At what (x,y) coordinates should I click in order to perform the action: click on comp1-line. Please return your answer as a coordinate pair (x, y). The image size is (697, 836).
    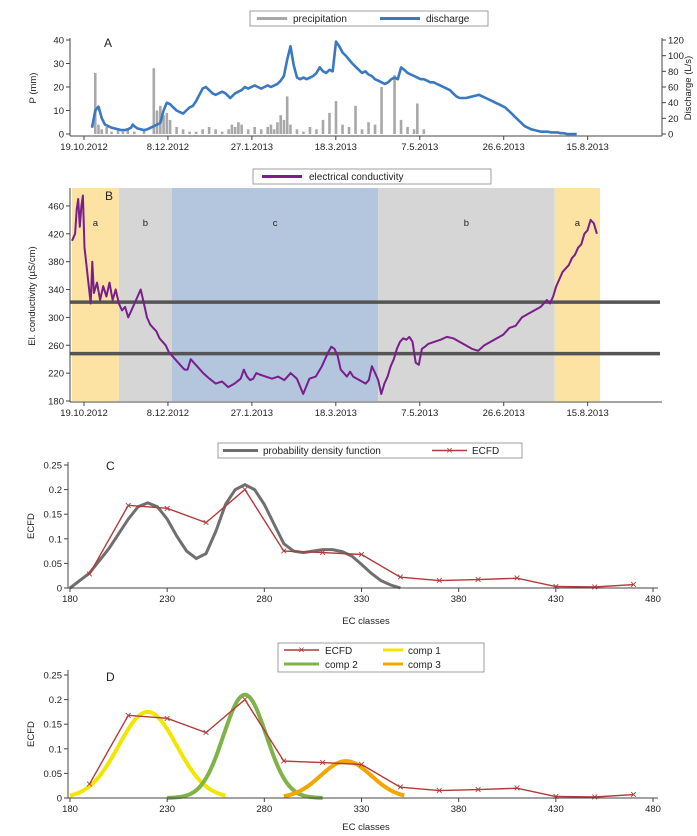
    Looking at the image, I should click on (147, 753).